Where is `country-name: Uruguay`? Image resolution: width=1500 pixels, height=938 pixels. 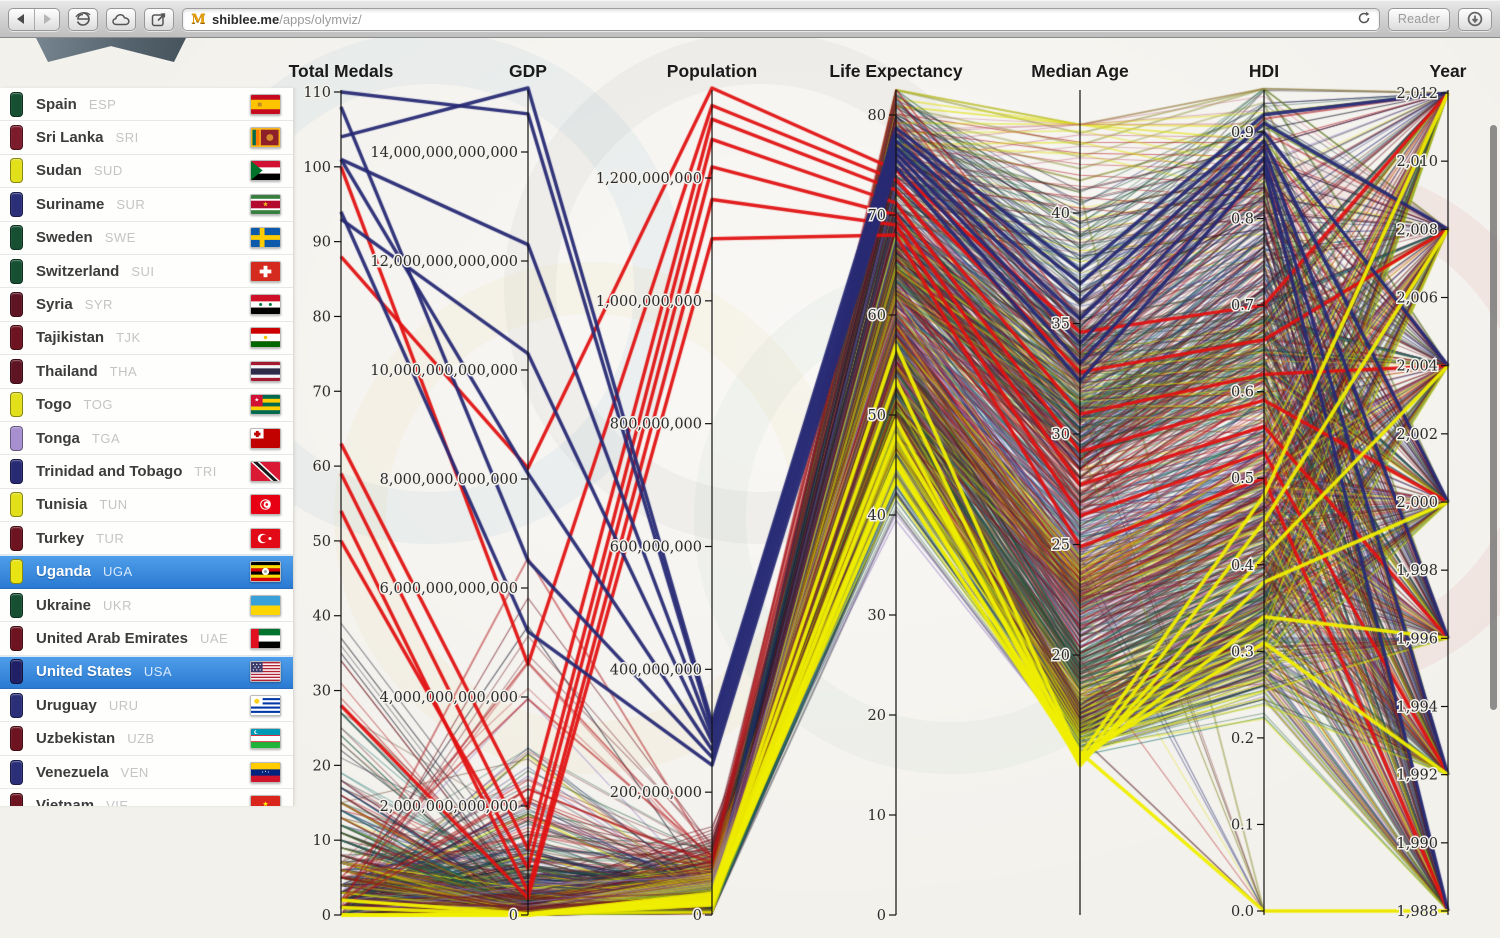
country-name: Uruguay is located at coordinates (66, 705).